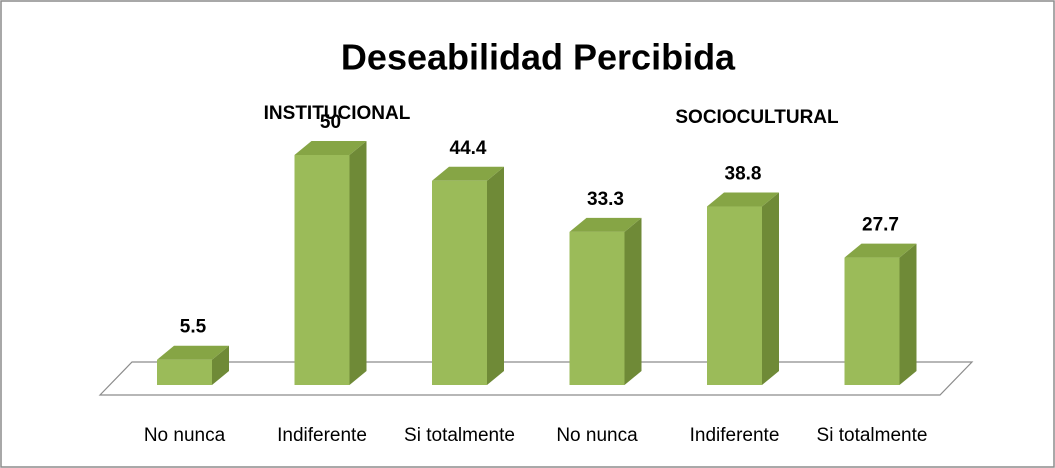  Describe the element at coordinates (330, 122) in the screenshot. I see `value-label: 50` at that location.